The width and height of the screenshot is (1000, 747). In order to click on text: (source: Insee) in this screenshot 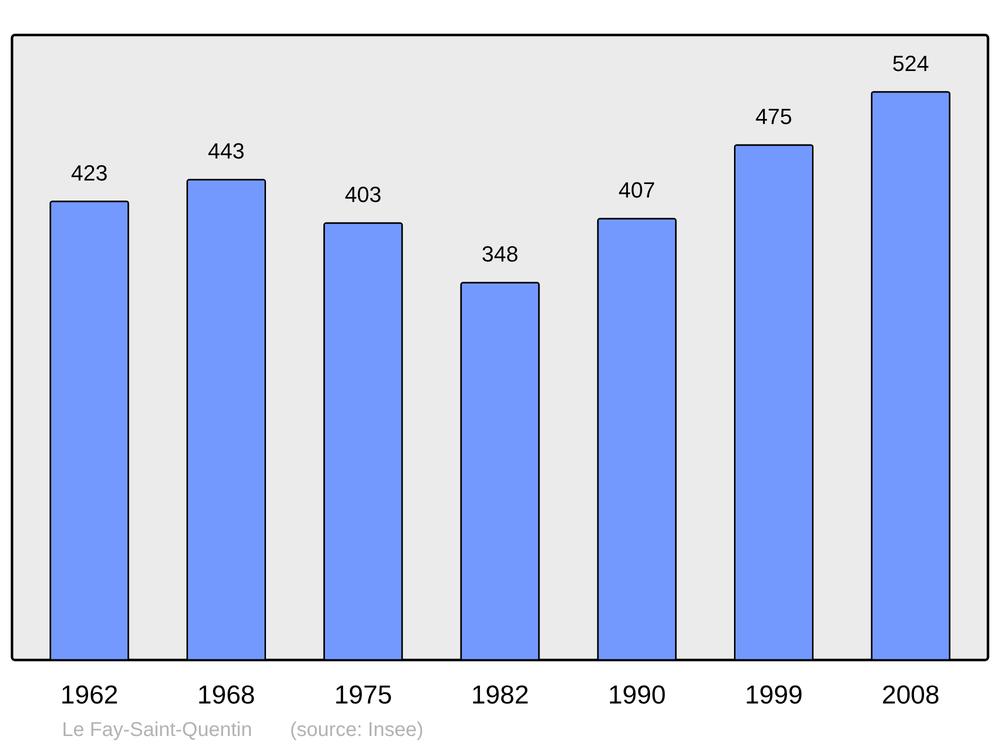, I will do `click(357, 730)`.